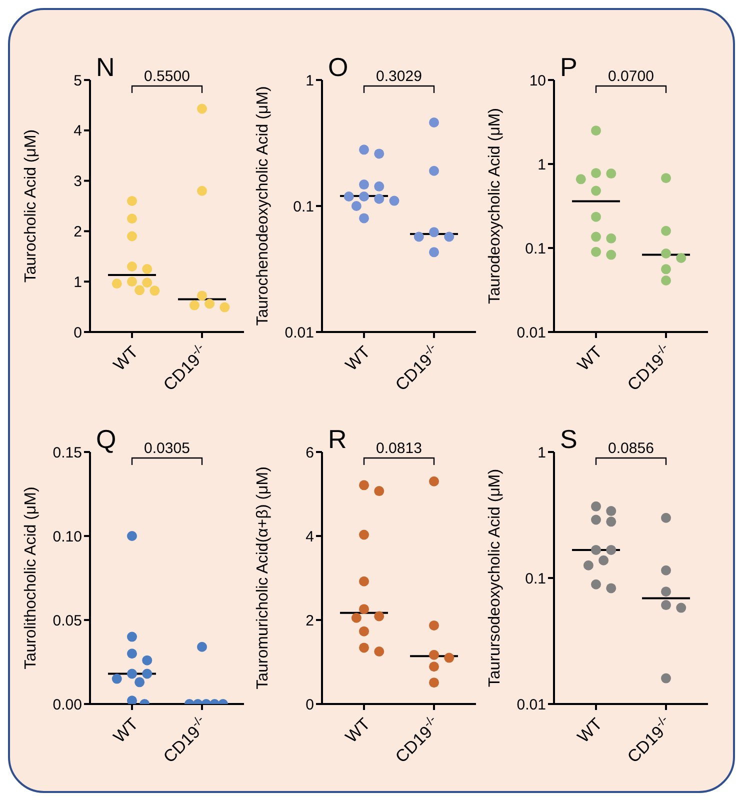  I want to click on y-tick-label: 0.10, so click(67, 537).